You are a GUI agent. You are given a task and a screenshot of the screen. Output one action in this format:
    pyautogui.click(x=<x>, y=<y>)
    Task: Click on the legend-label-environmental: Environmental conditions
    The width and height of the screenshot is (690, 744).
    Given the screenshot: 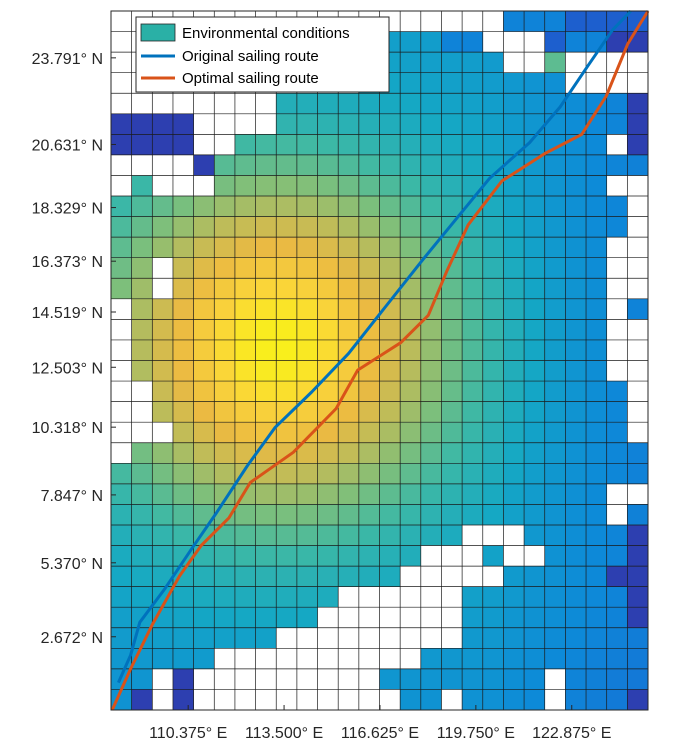 What is the action you would take?
    pyautogui.click(x=266, y=33)
    